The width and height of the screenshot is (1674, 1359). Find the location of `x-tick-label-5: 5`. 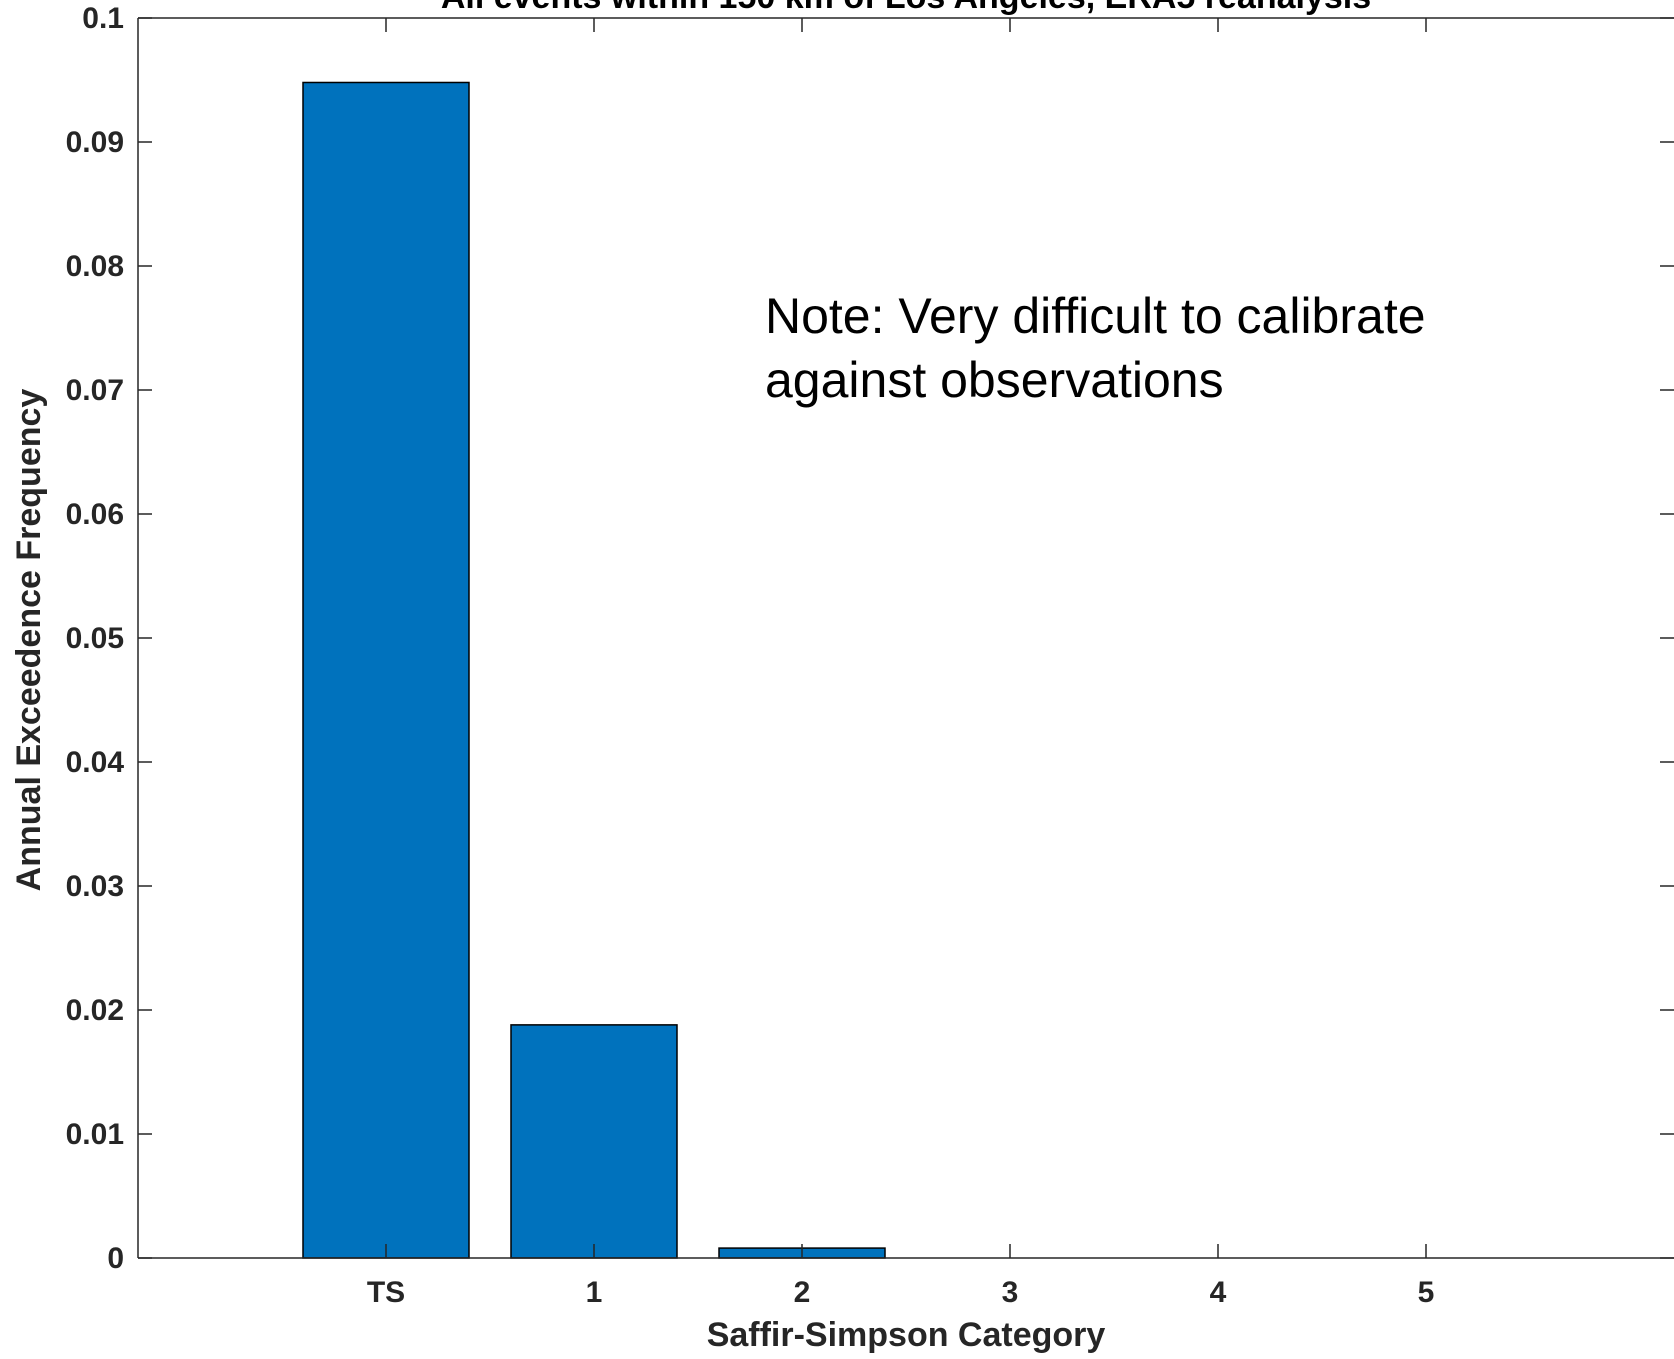

x-tick-label-5: 5 is located at coordinates (1426, 1292).